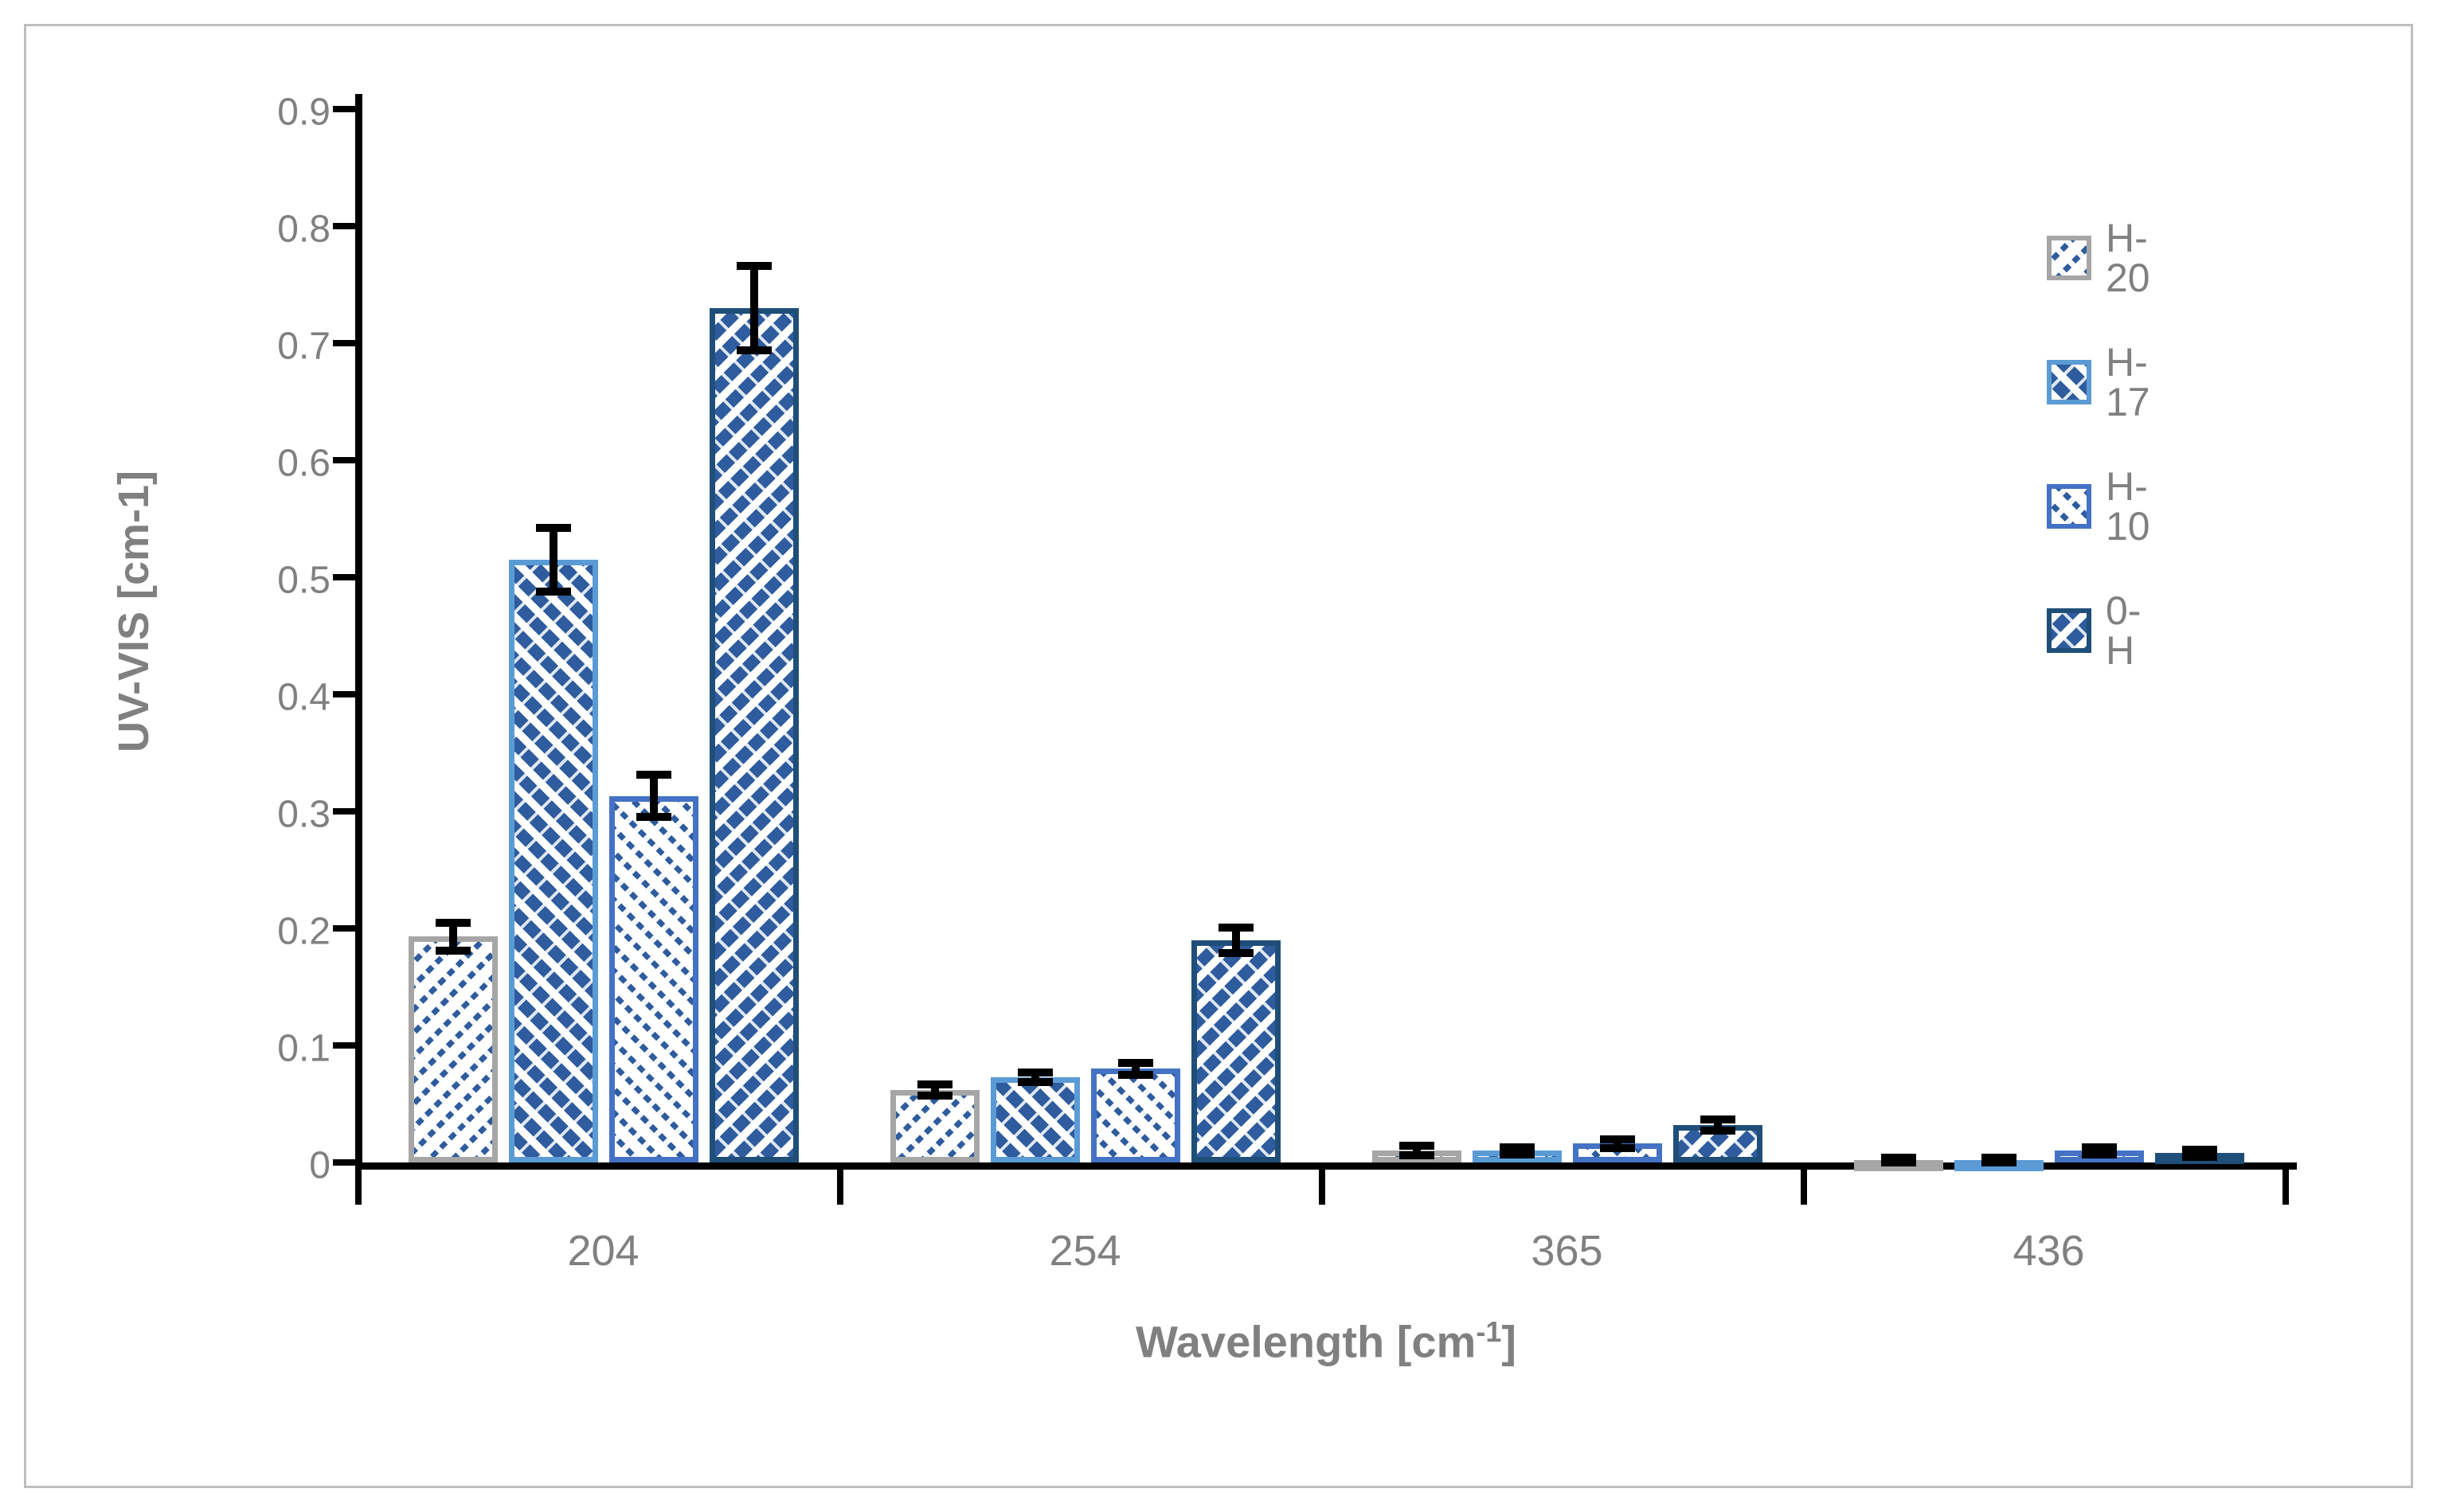  Describe the element at coordinates (2049, 1251) in the screenshot. I see `x-axis-category-label: 436` at that location.